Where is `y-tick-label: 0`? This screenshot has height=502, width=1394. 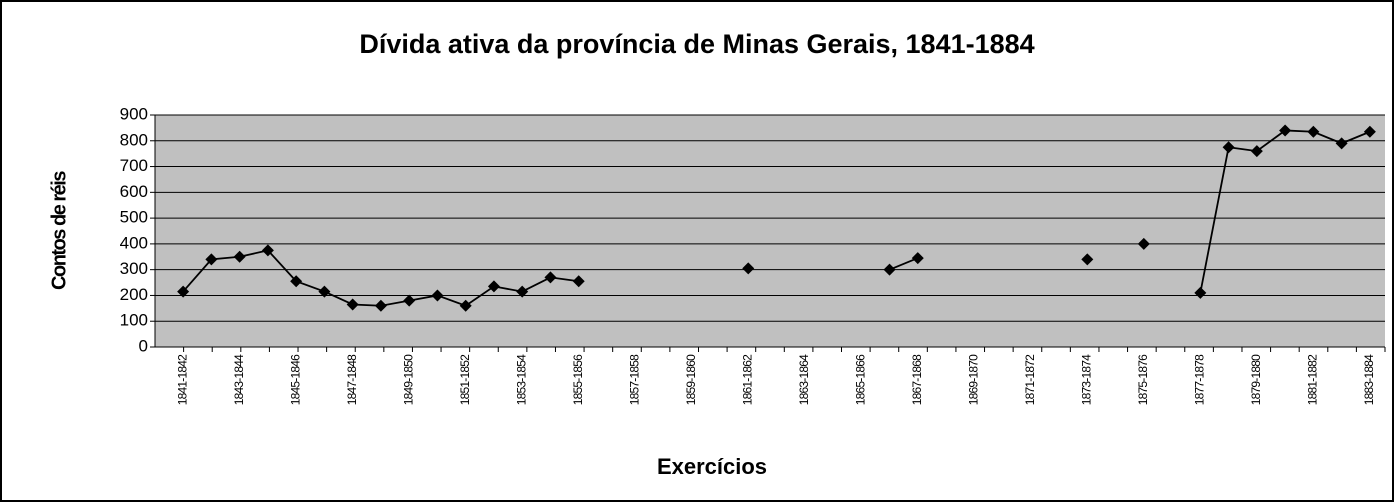
y-tick-label: 0 is located at coordinates (143, 345).